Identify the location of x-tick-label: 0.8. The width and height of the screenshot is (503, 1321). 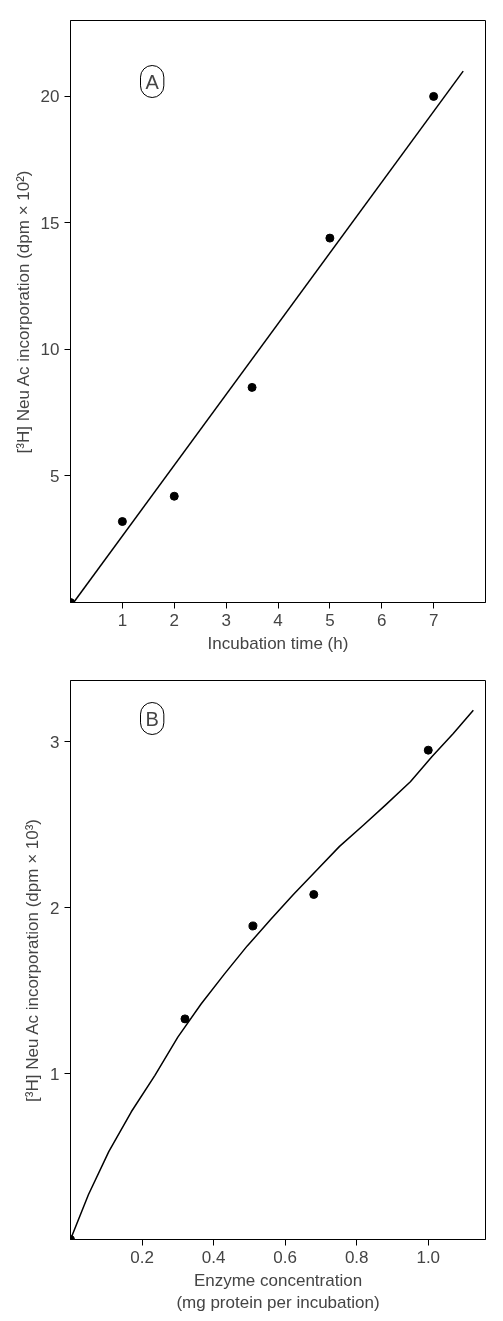
(356, 1257).